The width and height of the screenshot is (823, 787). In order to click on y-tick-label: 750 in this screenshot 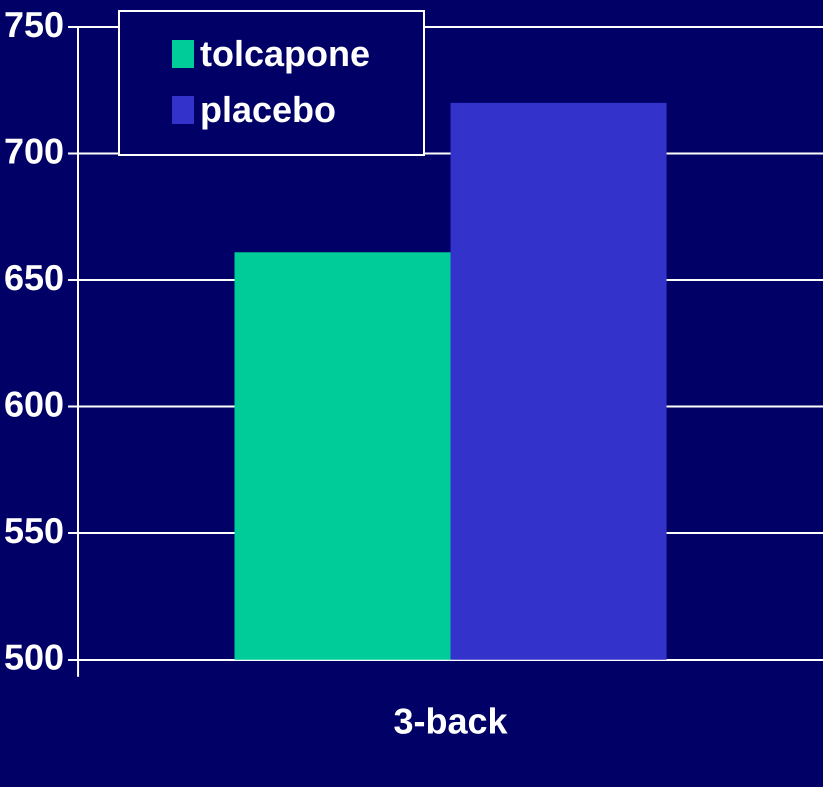, I will do `click(34, 24)`.